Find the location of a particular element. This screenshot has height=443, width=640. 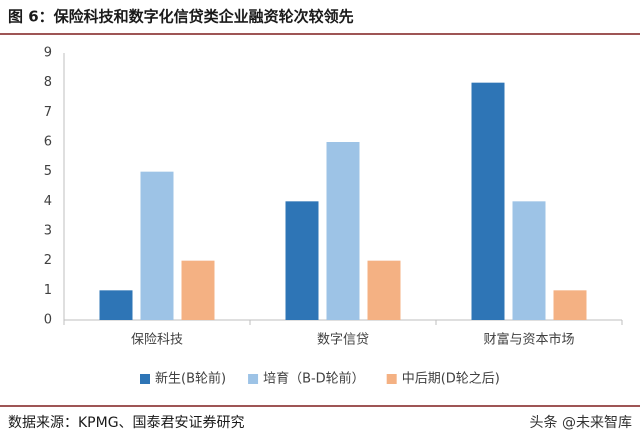

y-tick-label: 0 is located at coordinates (48, 320).